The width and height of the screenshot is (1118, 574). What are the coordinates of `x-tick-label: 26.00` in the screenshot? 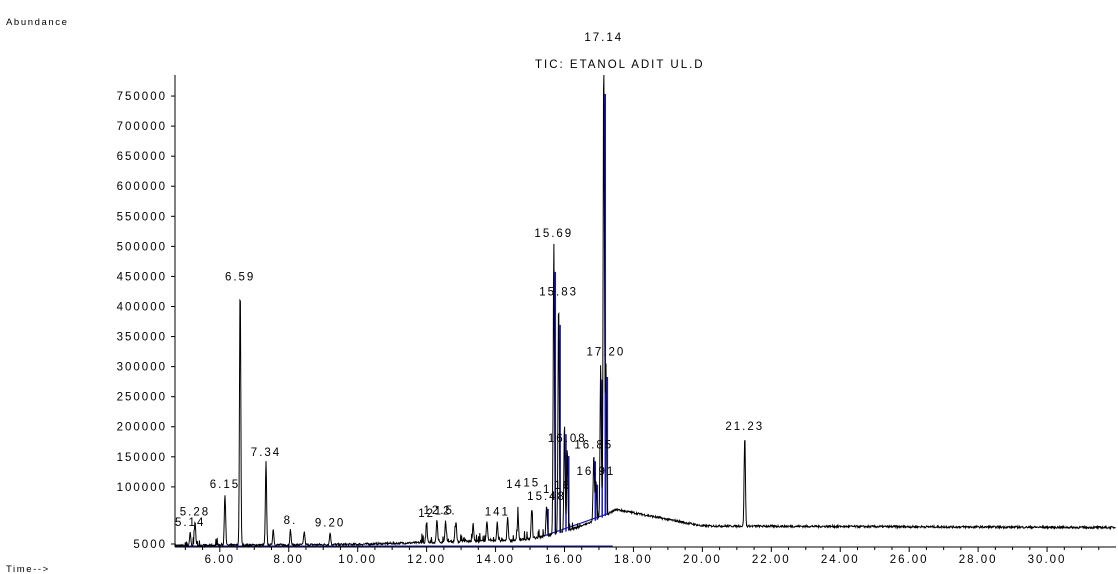 It's located at (909, 560).